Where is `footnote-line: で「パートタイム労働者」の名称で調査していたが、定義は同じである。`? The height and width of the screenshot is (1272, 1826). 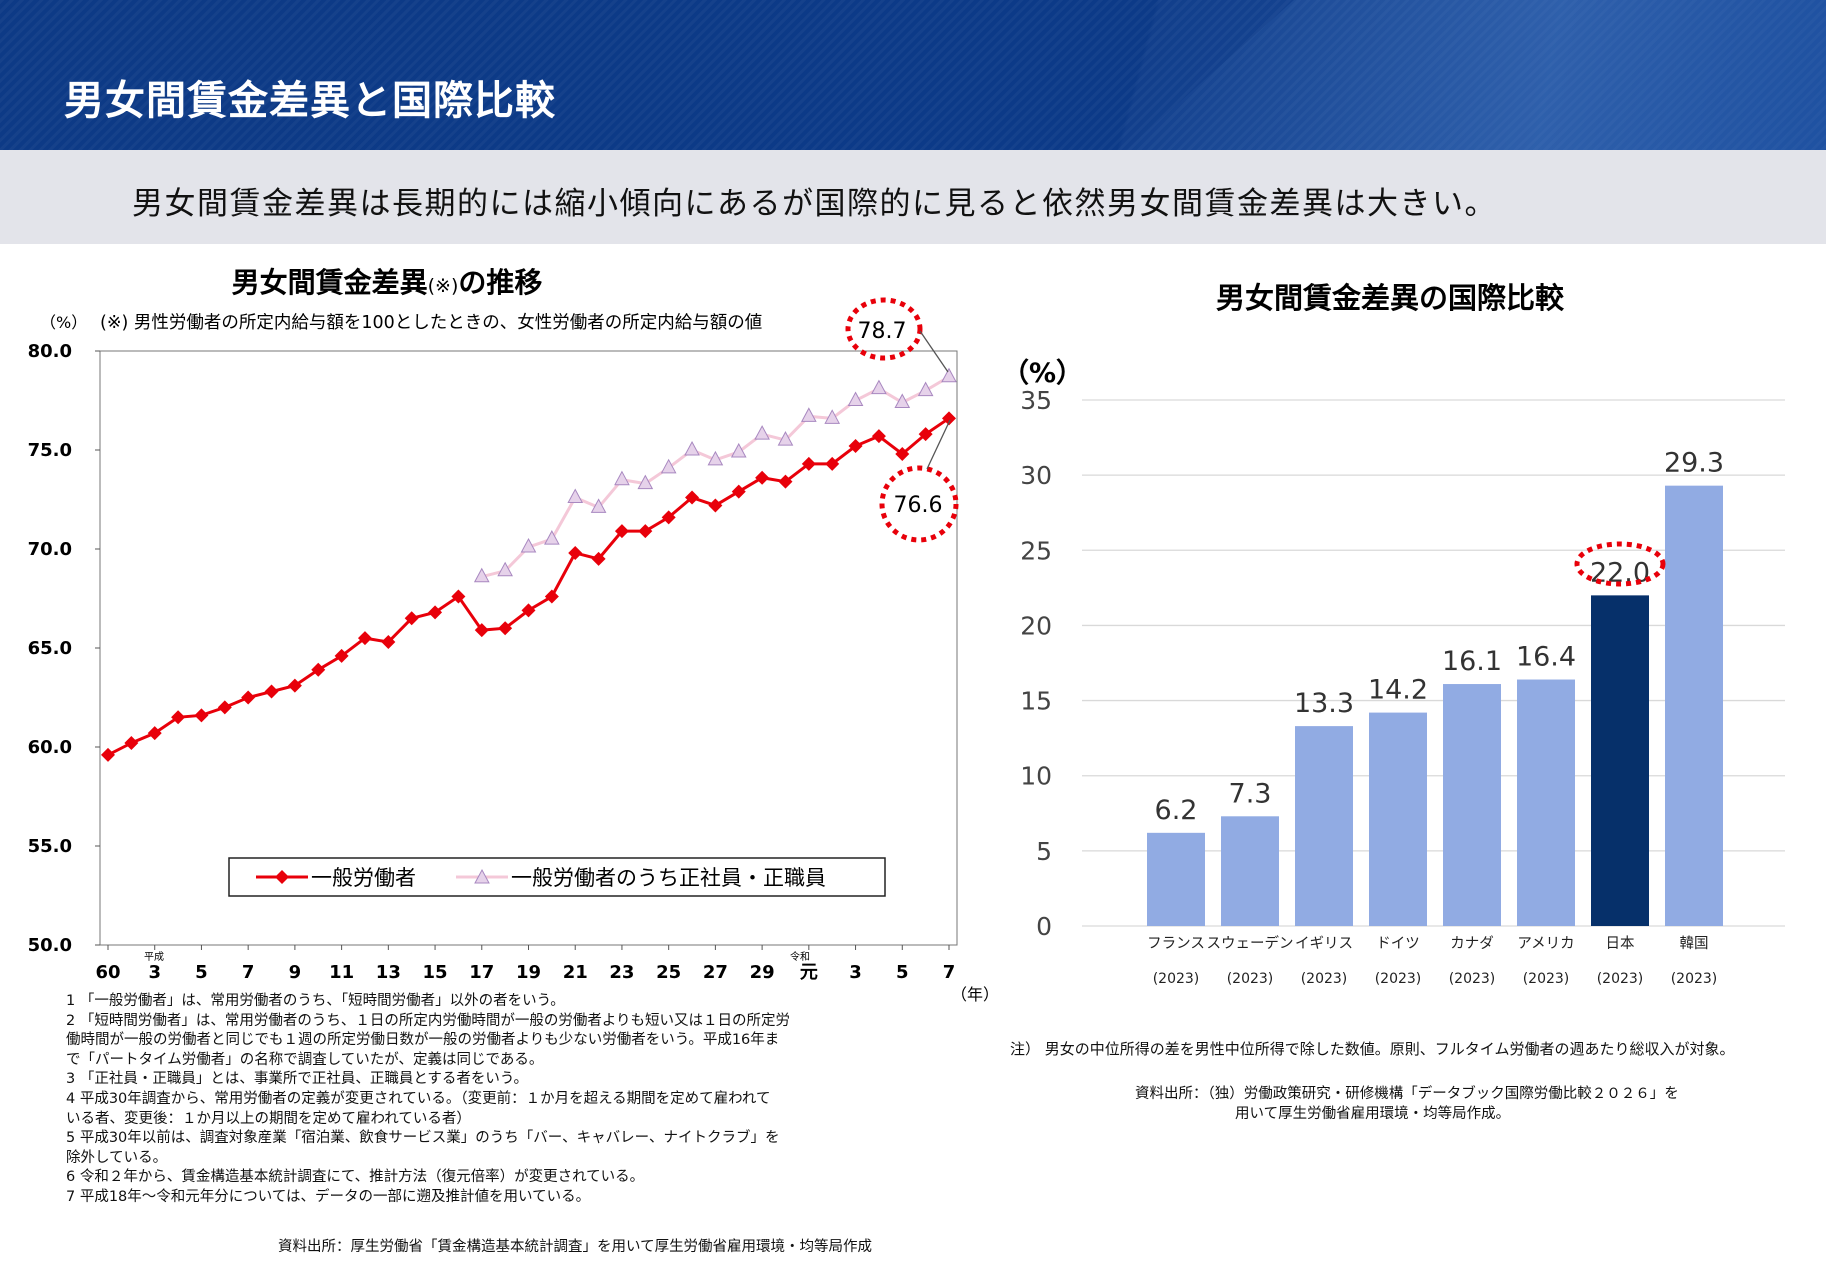
footnote-line: で「パートタイム労働者」の名称で調査していたが、定義は同じである。 is located at coordinates (305, 1059).